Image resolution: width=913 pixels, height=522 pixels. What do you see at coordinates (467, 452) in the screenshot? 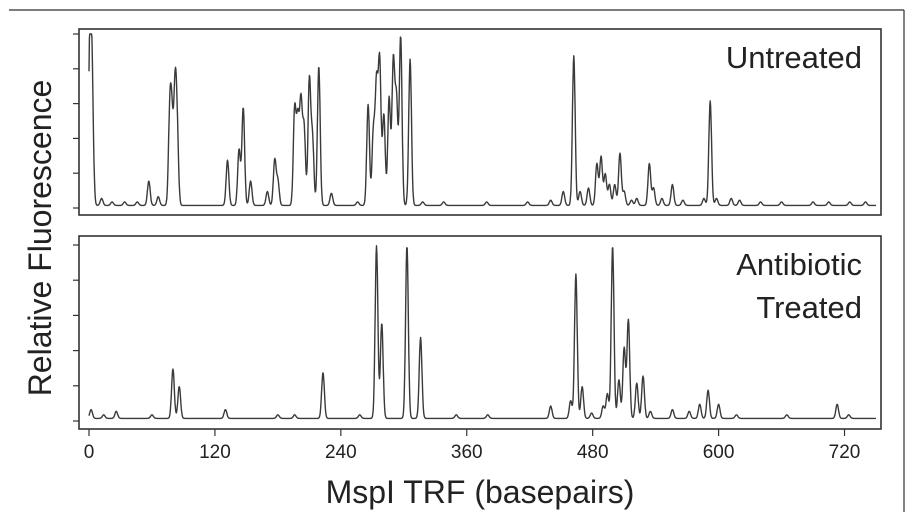
I see `x-tick-label: 360` at bounding box center [467, 452].